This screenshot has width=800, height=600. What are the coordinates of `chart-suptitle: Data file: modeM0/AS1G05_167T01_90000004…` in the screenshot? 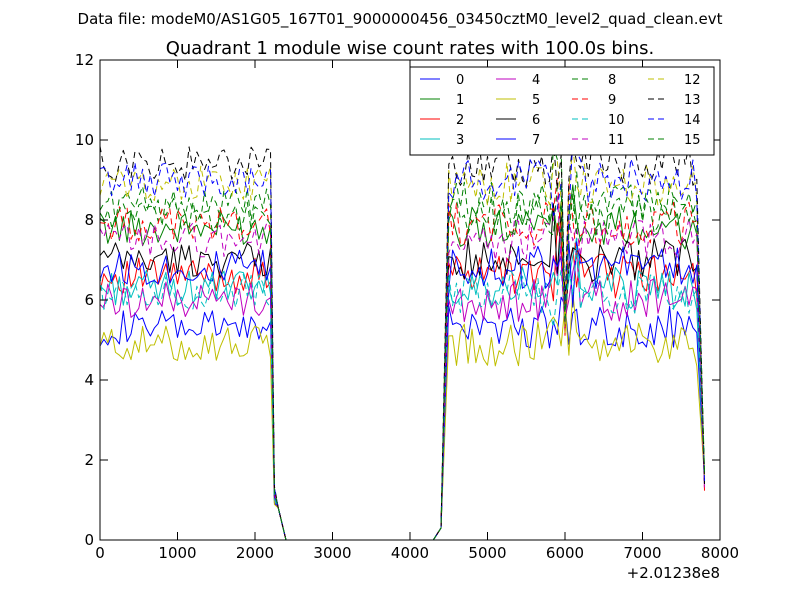 It's located at (400, 19).